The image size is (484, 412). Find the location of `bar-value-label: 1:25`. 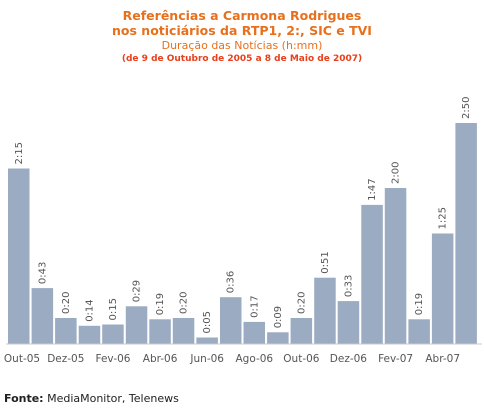

bar-value-label: 1:25 is located at coordinates (443, 218).